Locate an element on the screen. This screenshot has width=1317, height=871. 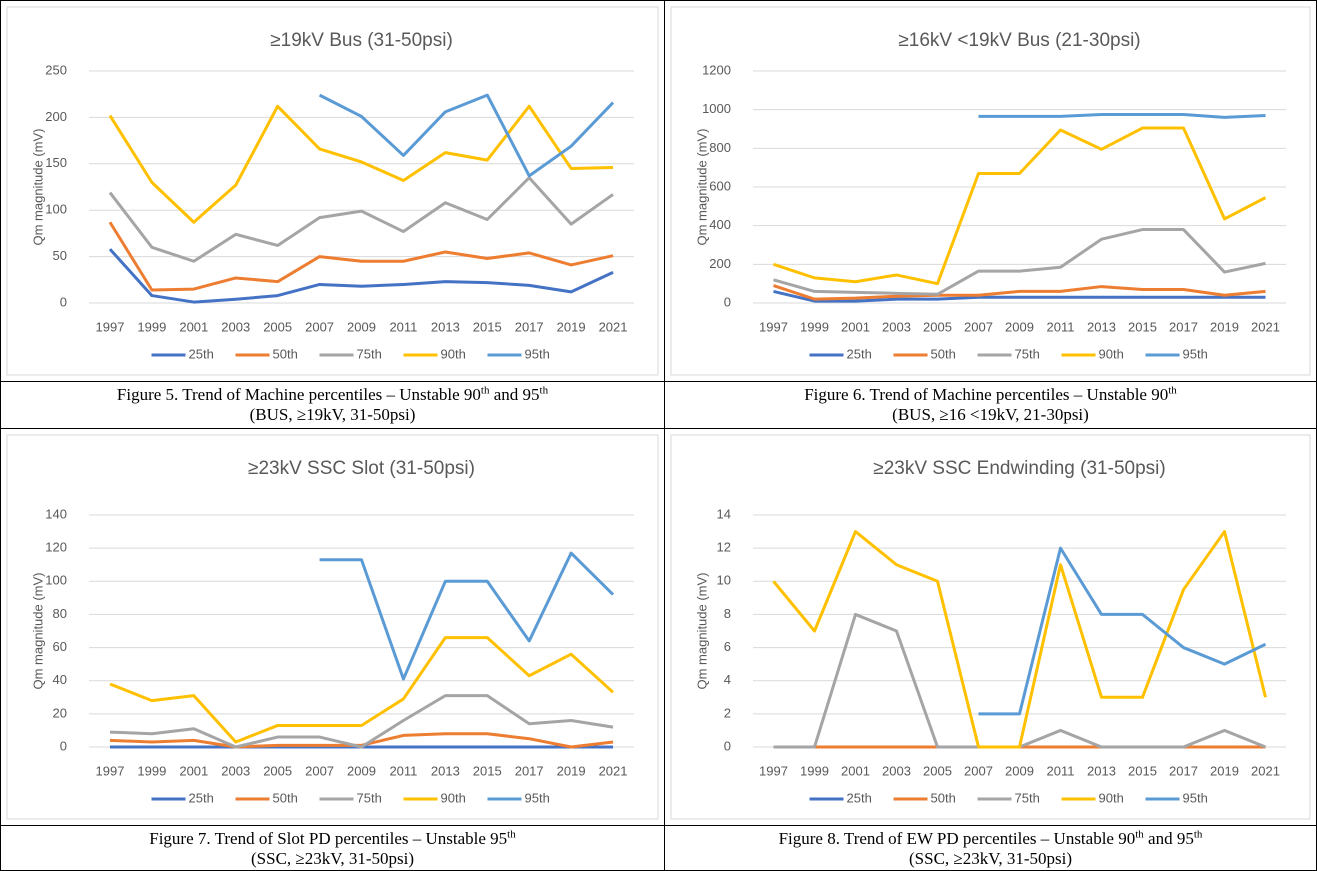
chart-title: ≥19kV Bus (31-50psi) is located at coordinates (361, 40).